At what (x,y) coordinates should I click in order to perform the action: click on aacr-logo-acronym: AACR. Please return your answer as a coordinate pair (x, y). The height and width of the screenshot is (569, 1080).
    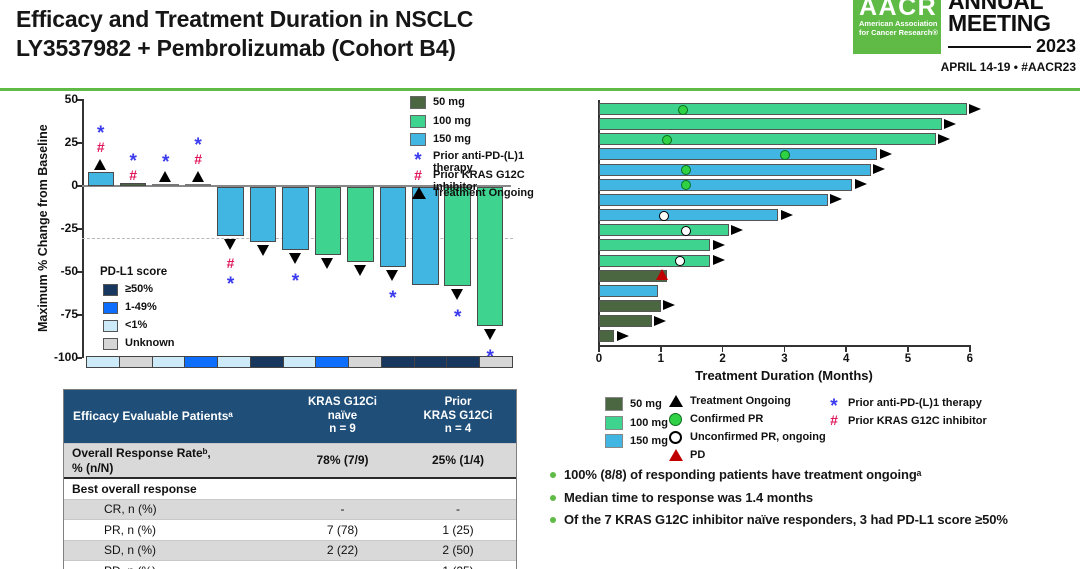
    Looking at the image, I should click on (898, 10).